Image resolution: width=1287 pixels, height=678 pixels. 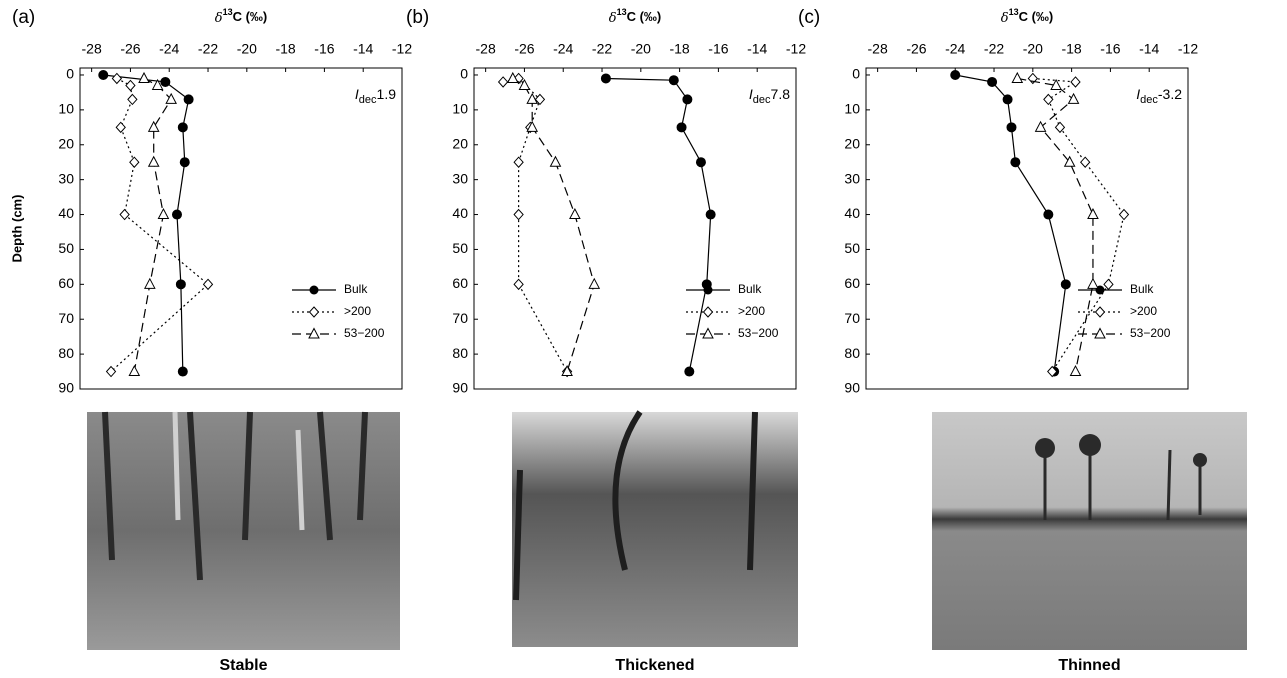 What do you see at coordinates (994, 49) in the screenshot?
I see `x-tick-label: -22` at bounding box center [994, 49].